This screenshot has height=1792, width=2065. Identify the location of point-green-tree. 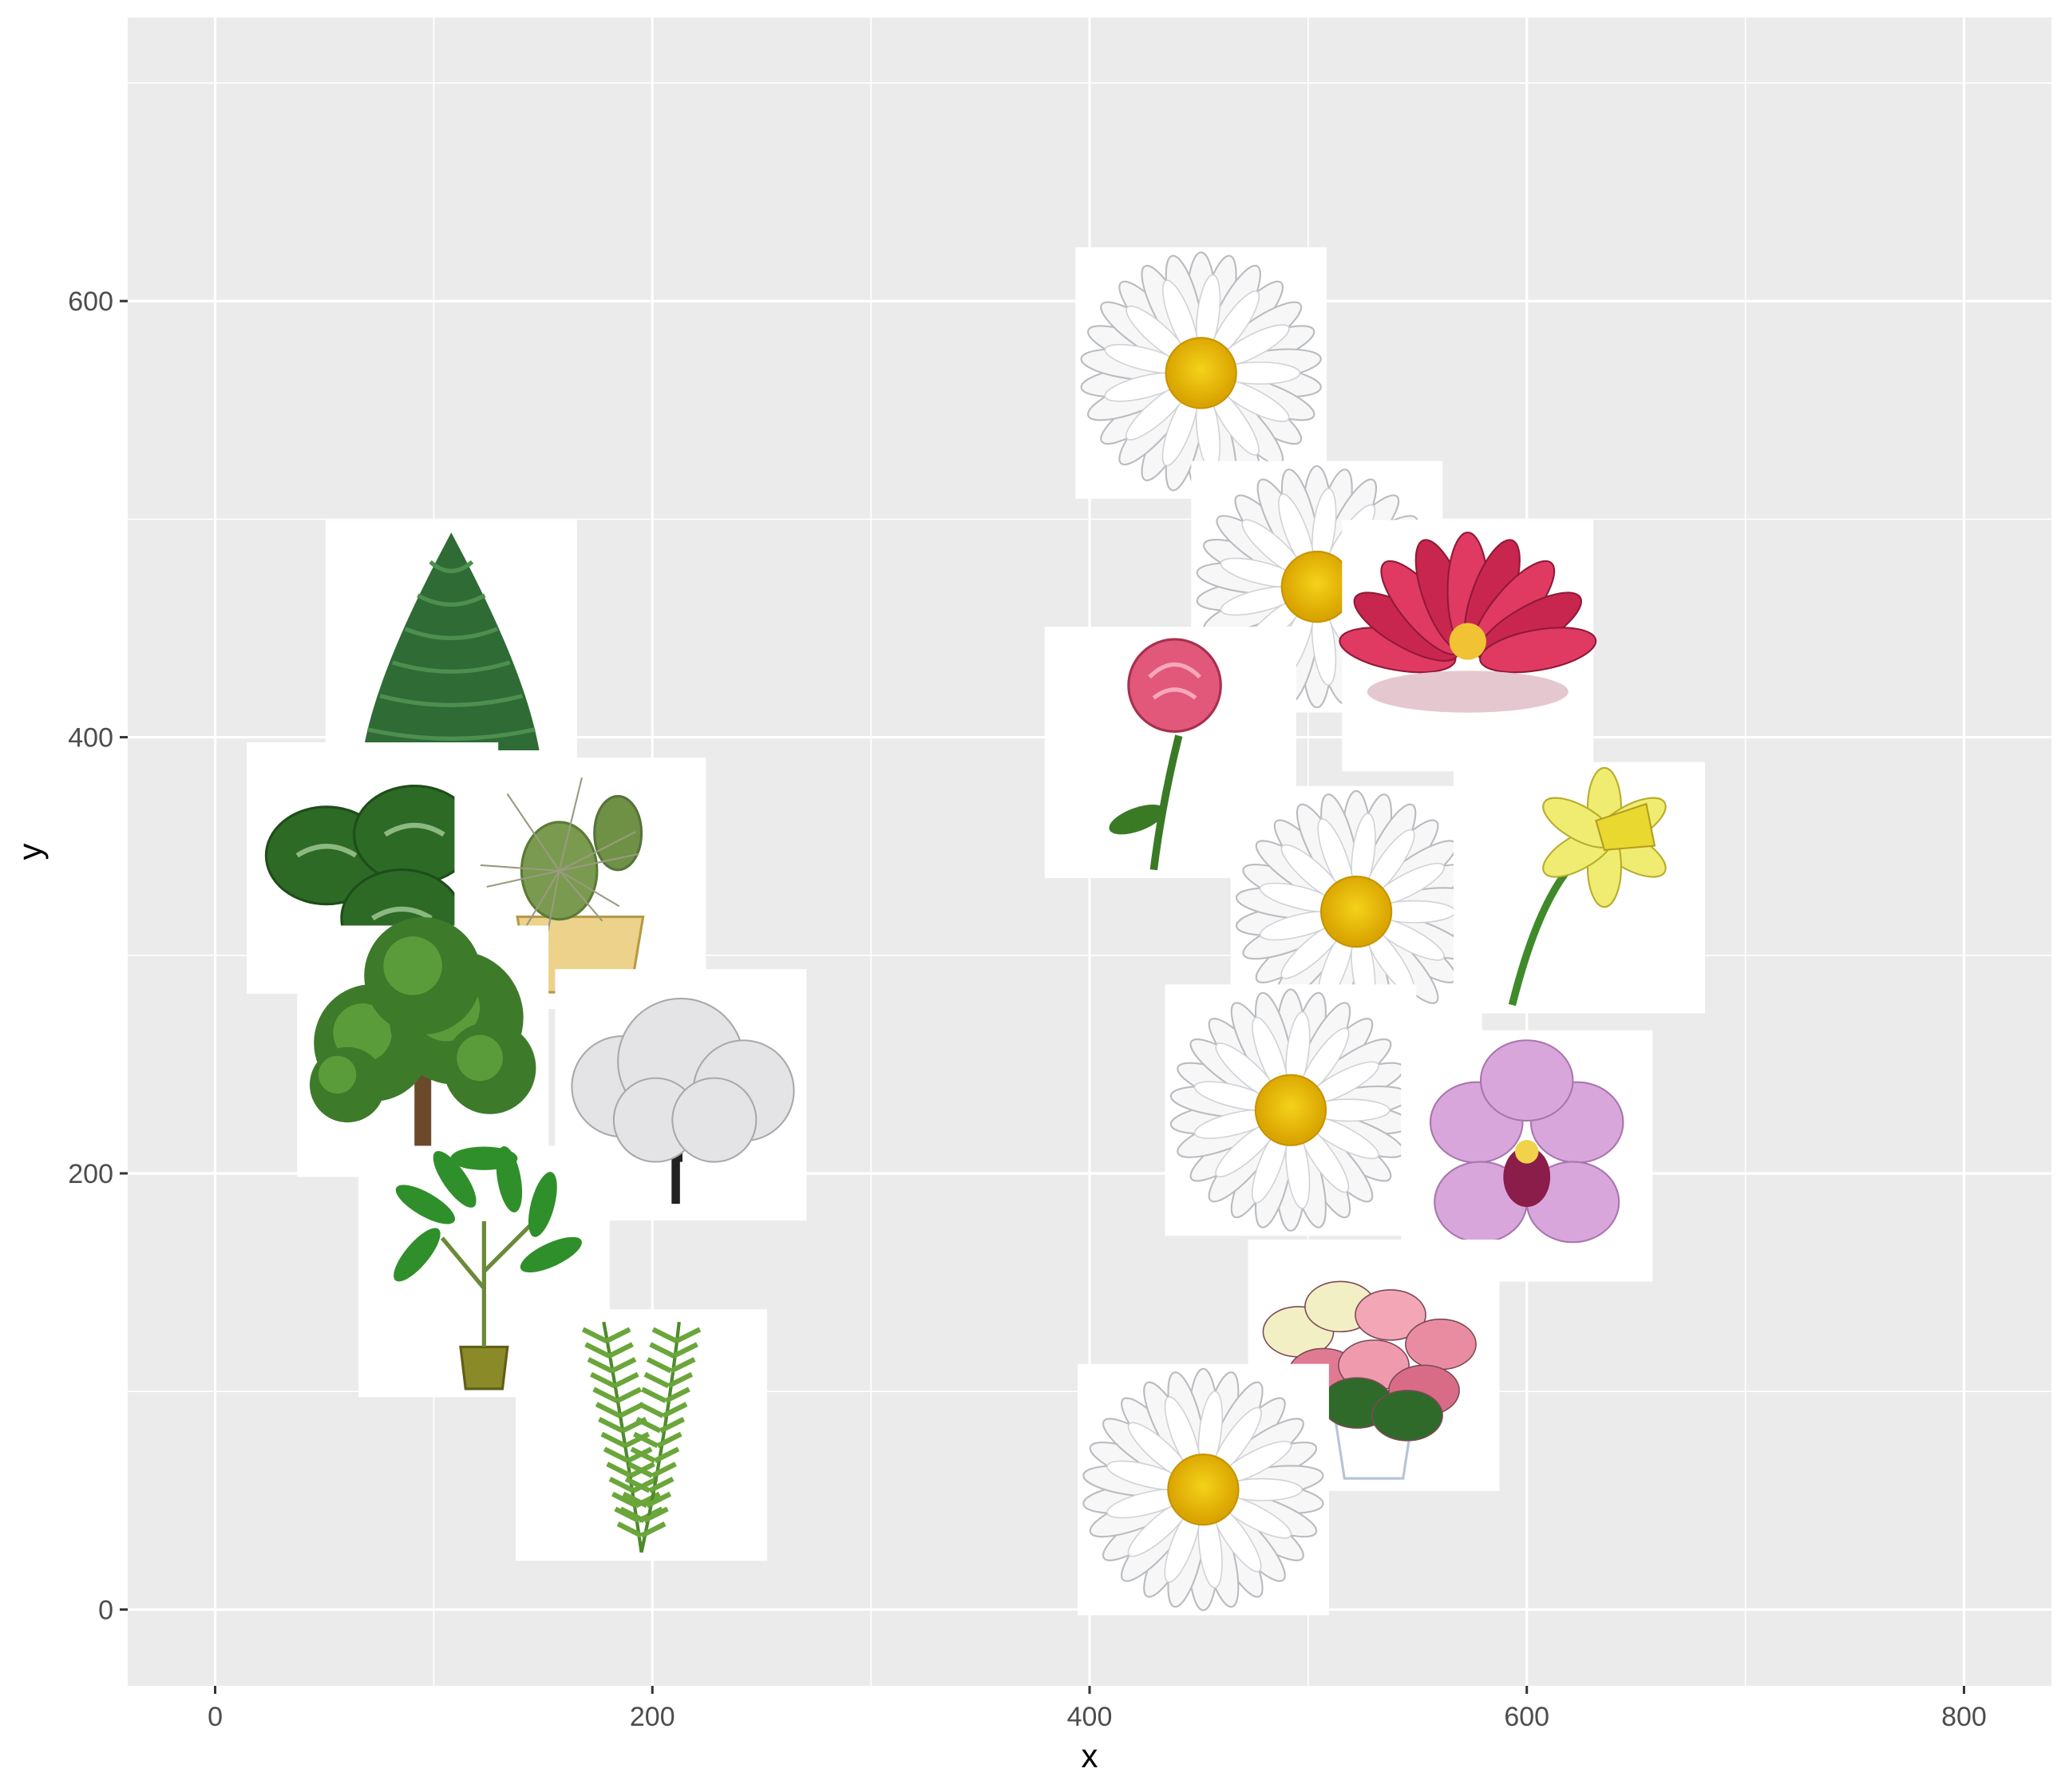
(423, 1047).